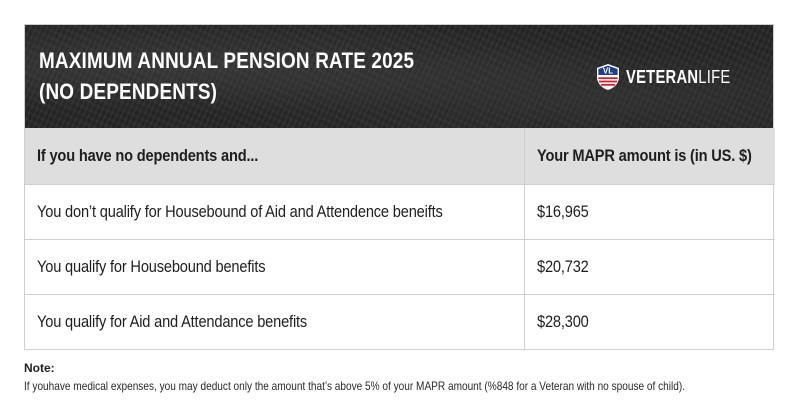 This screenshot has width=800, height=409. What do you see at coordinates (151, 266) in the screenshot?
I see `condition-text: You qualify for Housebound benefits` at bounding box center [151, 266].